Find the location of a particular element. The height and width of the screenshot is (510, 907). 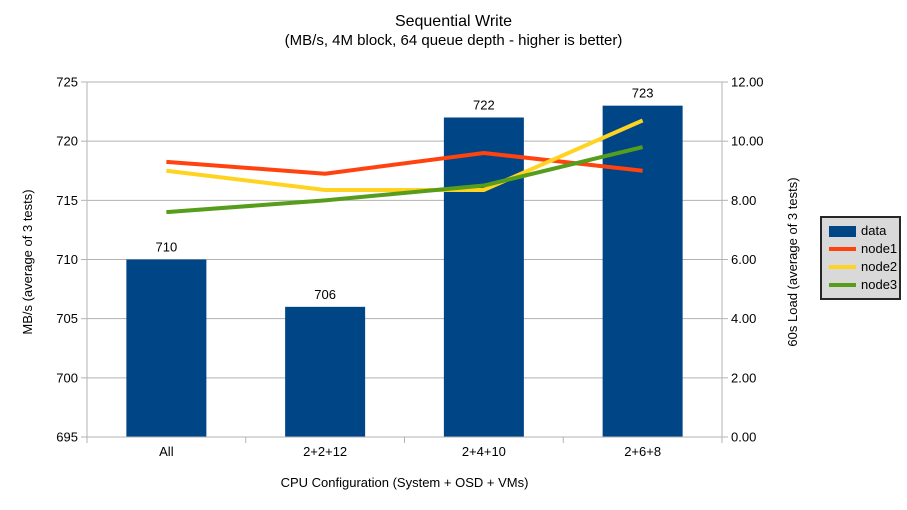

legend: data node1 node2 node3 is located at coordinates (860, 258).